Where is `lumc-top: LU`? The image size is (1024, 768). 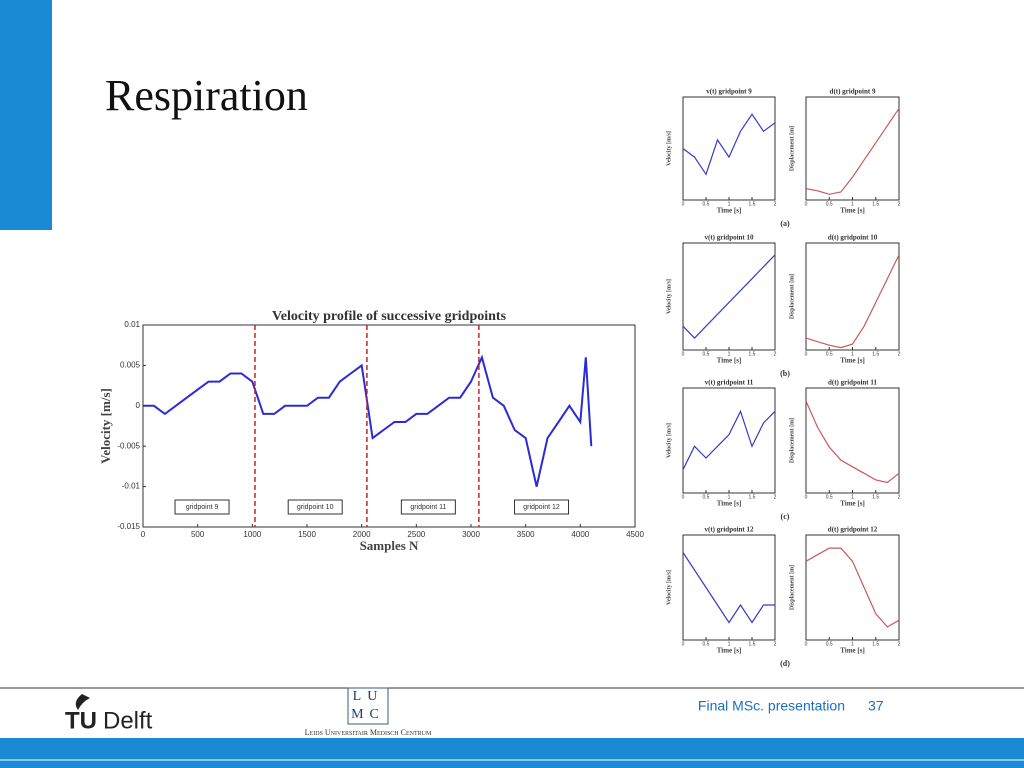
lumc-top: LU is located at coordinates (368, 696).